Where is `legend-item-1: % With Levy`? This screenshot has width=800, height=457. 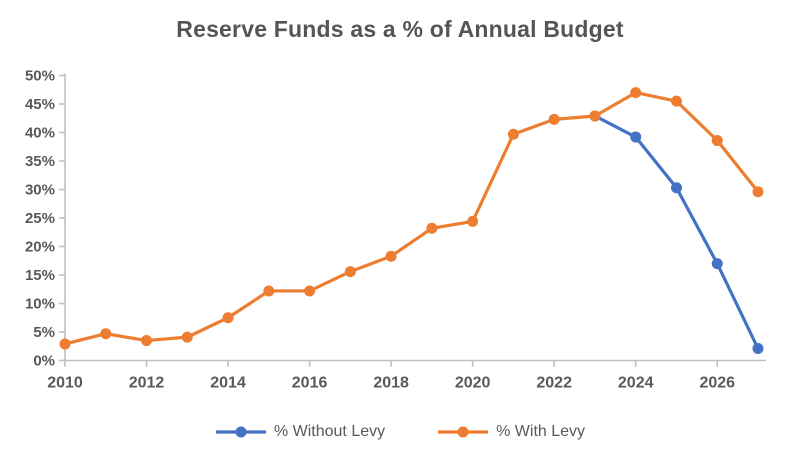 legend-item-1: % With Levy is located at coordinates (511, 432).